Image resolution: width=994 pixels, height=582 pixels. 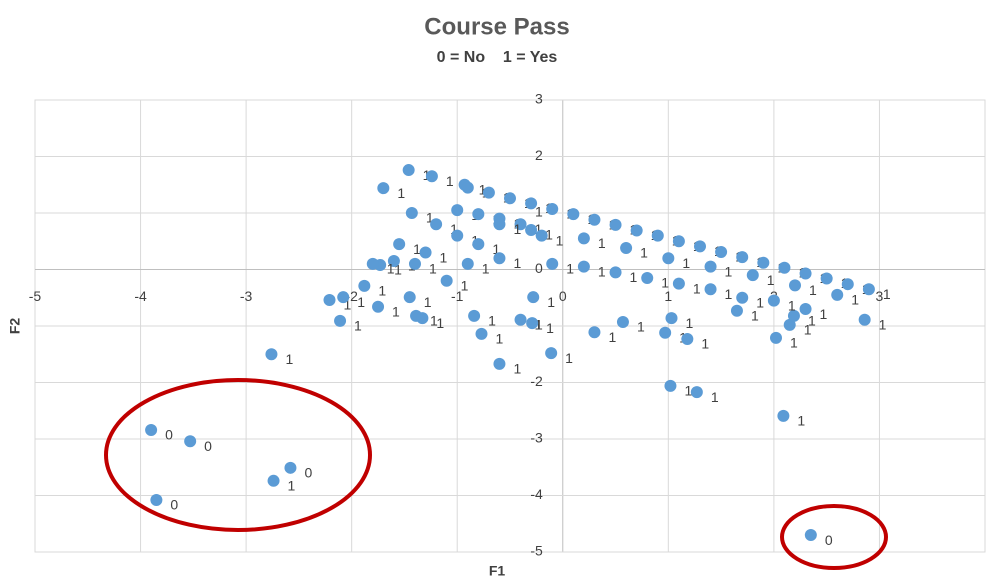 I want to click on highlight-ellipse, so click(x=238, y=455).